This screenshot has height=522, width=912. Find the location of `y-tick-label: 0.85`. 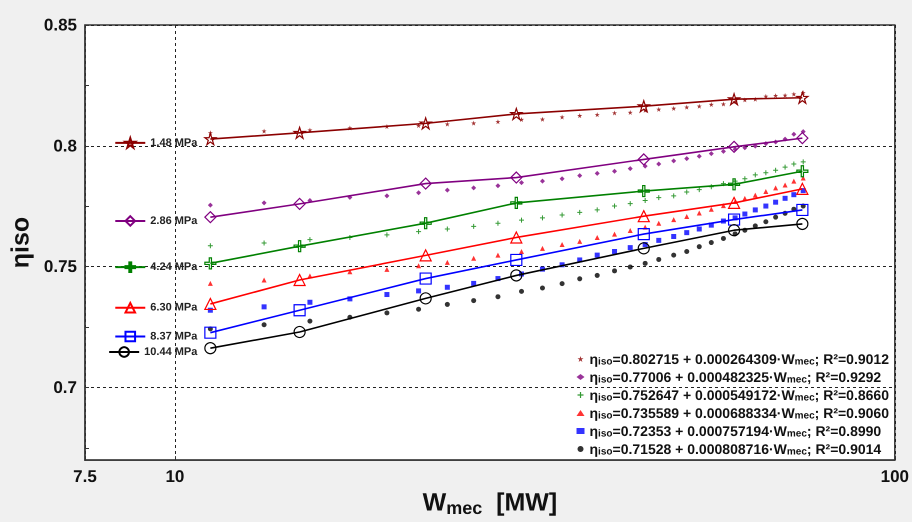

y-tick-label: 0.85 is located at coordinates (60, 25).